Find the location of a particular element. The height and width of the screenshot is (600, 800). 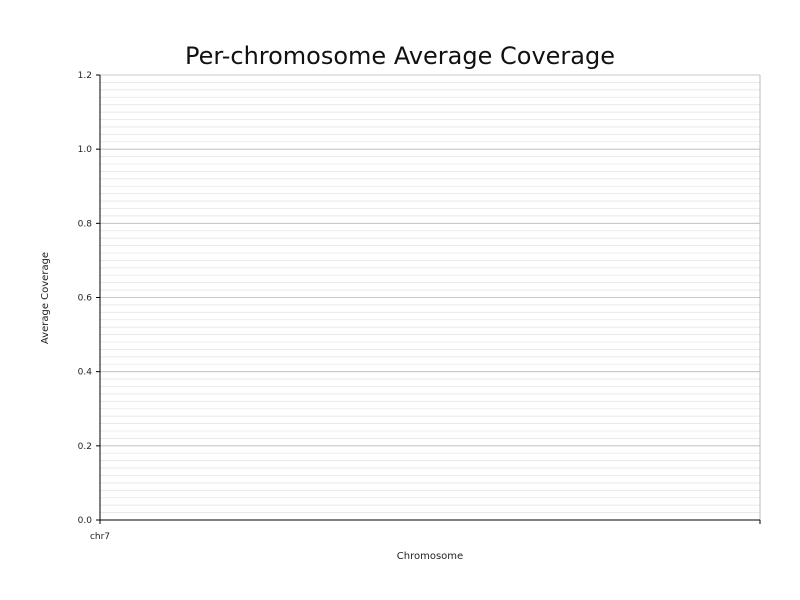

y-tick-label: 1.0 is located at coordinates (85, 150).